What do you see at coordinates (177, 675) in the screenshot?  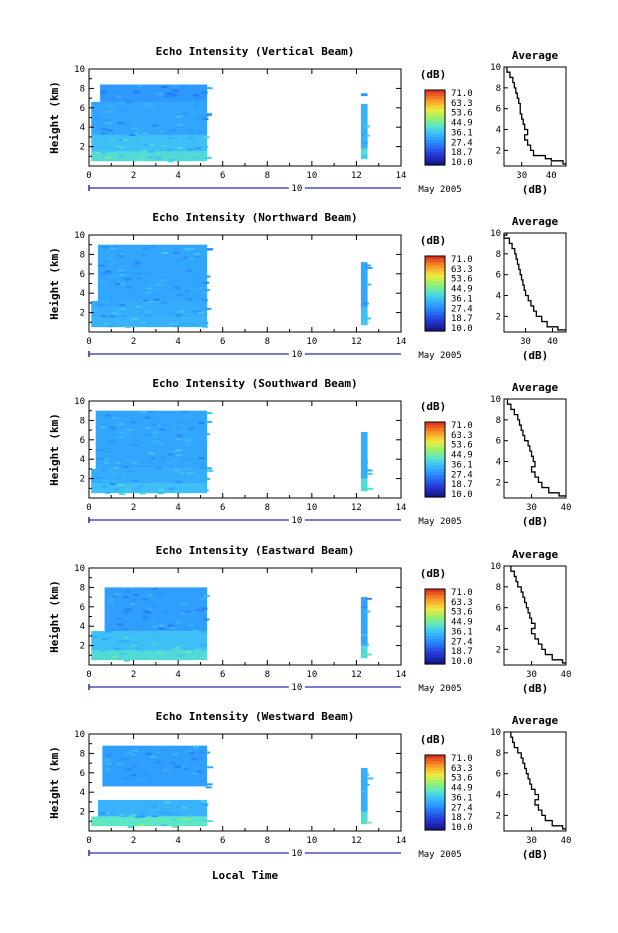 I see `x-tick-label: 4` at bounding box center [177, 675].